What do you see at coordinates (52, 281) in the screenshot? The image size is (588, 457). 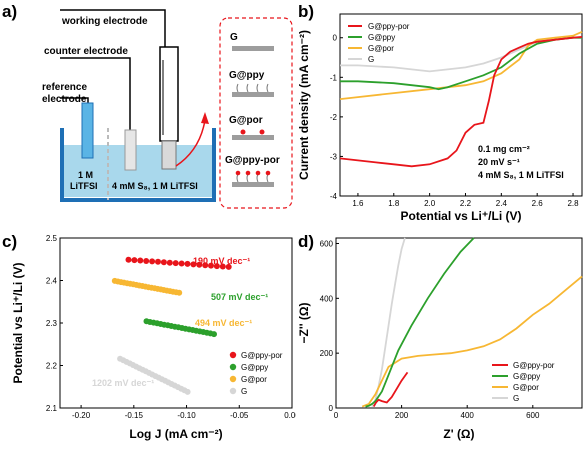 I see `y-tick-label: 2.4` at bounding box center [52, 281].